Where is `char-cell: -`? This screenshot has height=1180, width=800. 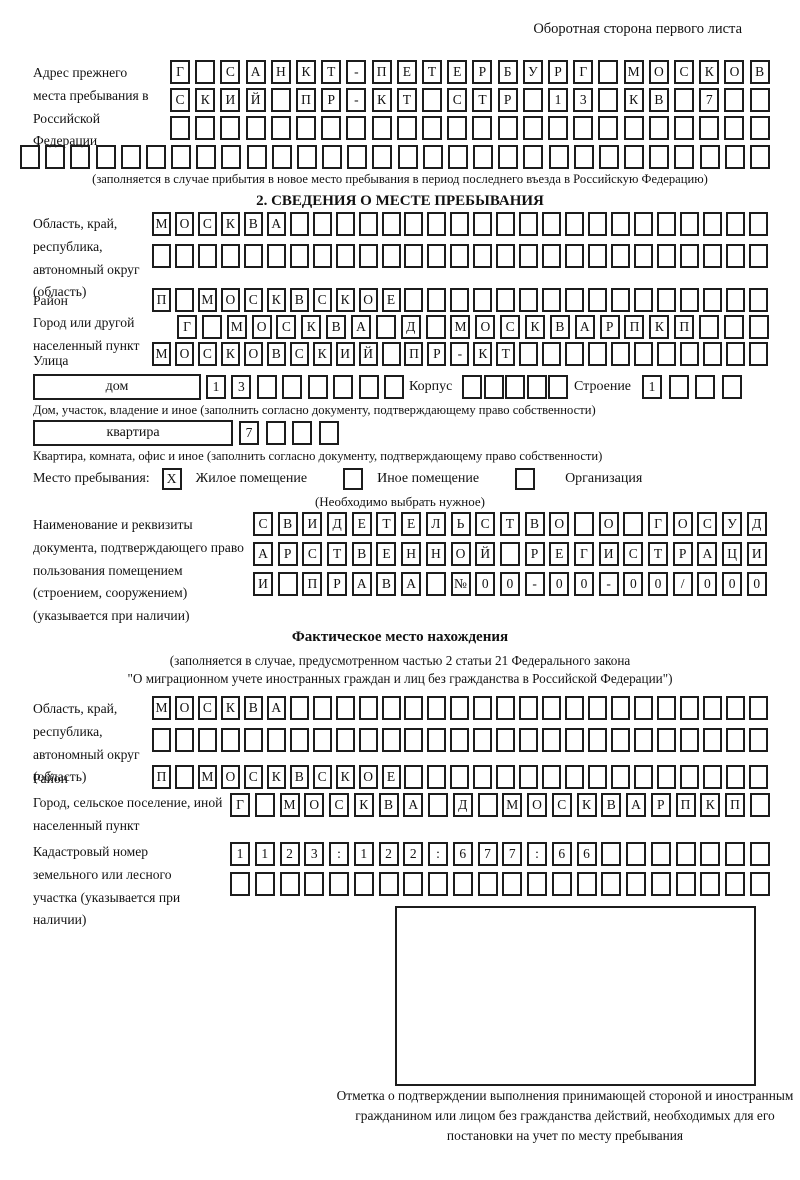 char-cell: - is located at coordinates (356, 100).